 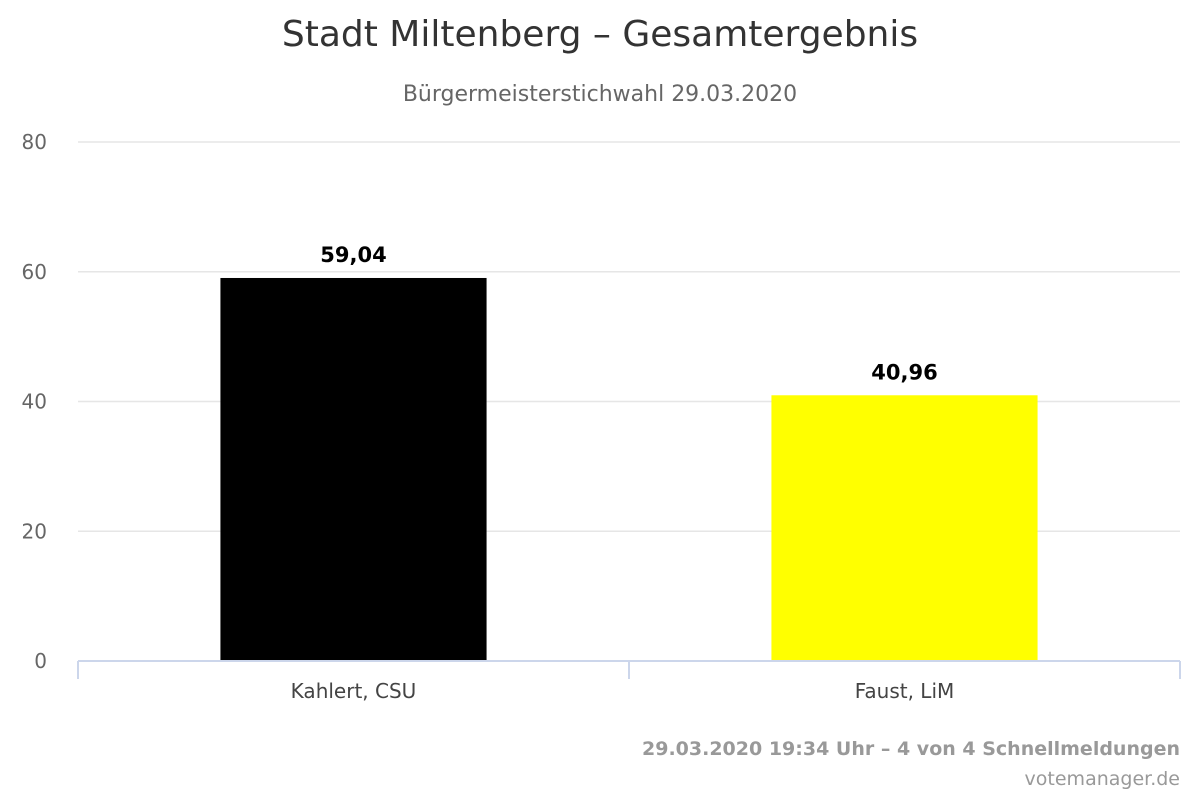 I want to click on chart-title: Stadt Miltenberg – Gesamtergebnis, so click(x=600, y=34).